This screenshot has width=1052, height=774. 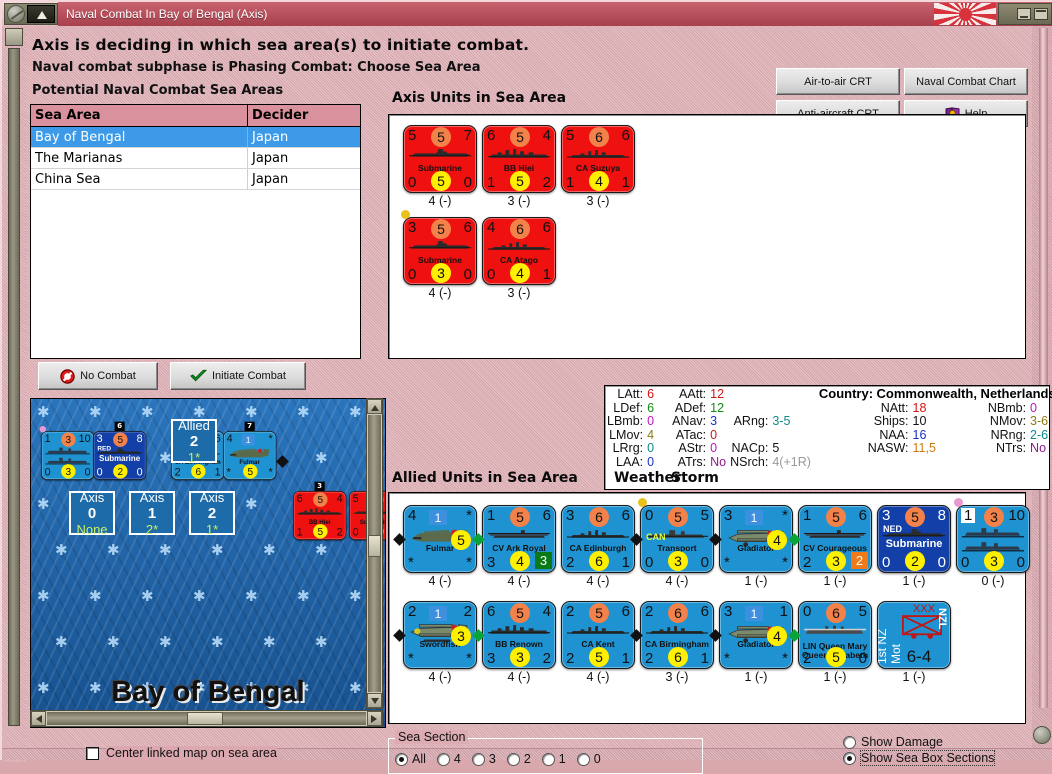 I want to click on unit-counter: Submarine NED 3 8 0 0 5 2 1 (-), so click(x=914, y=546).